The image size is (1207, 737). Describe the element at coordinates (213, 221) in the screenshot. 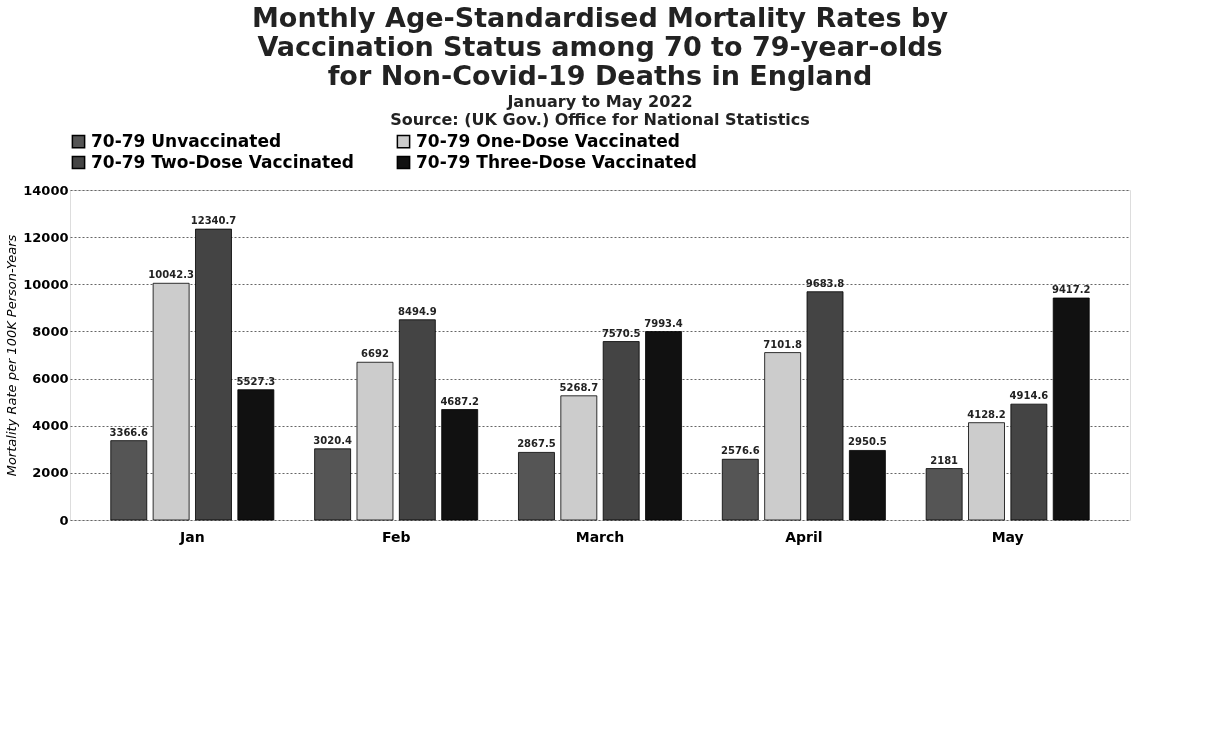

I see `data-label: 12340.7` at that location.